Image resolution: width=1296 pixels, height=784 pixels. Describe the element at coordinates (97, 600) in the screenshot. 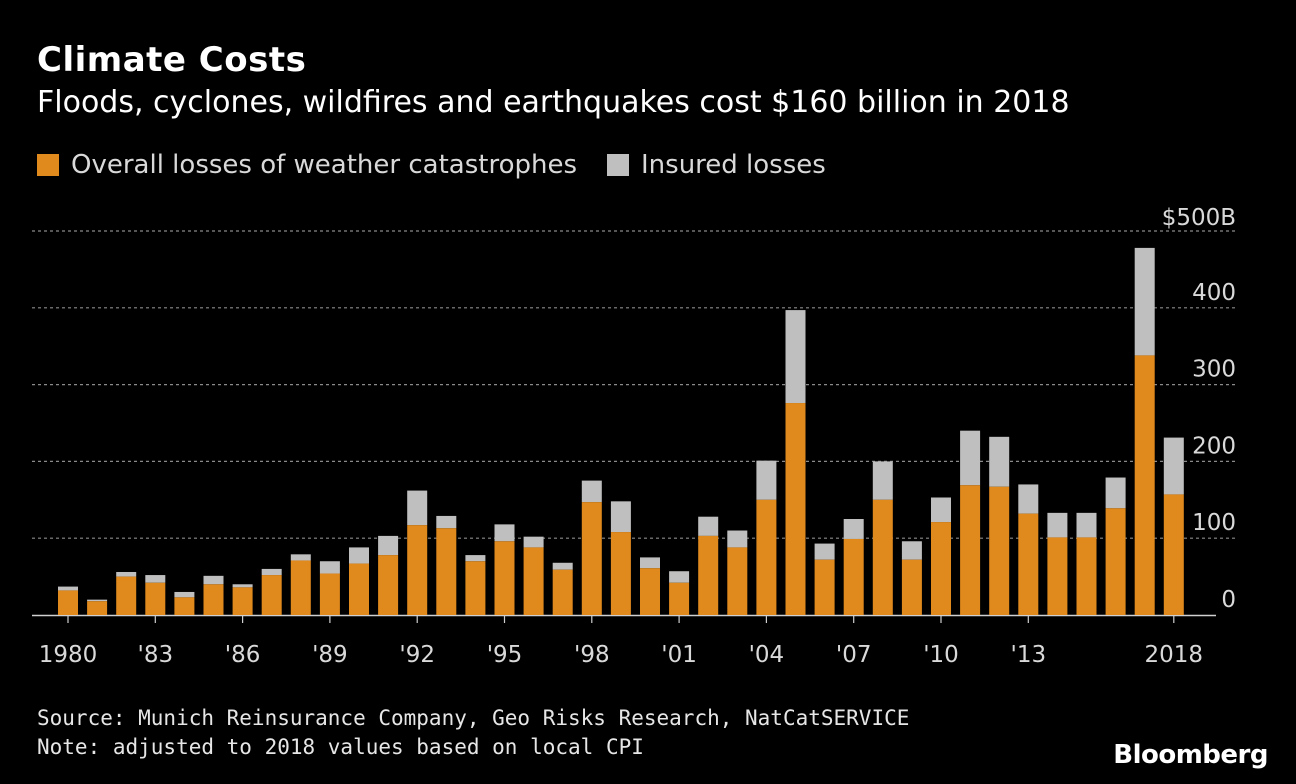

I see `bar-insured-1981` at that location.